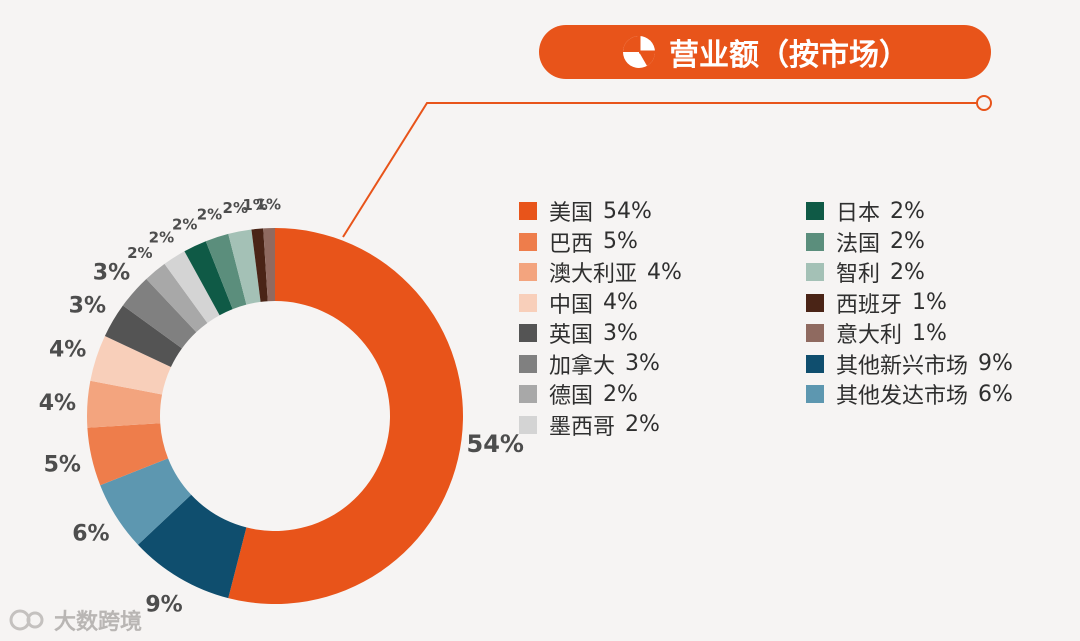 The width and height of the screenshot is (1080, 641). Describe the element at coordinates (600, 303) in the screenshot. I see `legend-item-left-3: 中国 4%` at that location.